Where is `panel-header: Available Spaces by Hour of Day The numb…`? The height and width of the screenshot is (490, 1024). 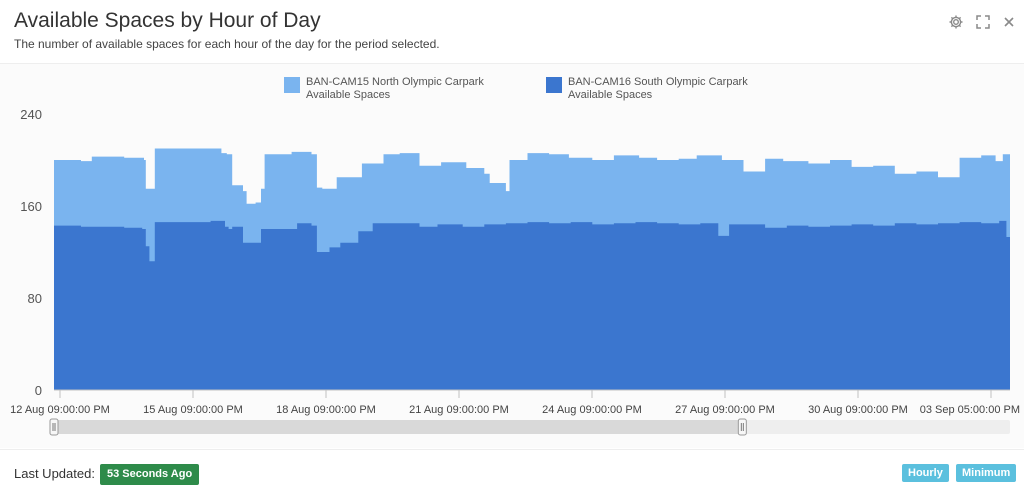
panel-header: Available Spaces by Hour of Day The numb… is located at coordinates (512, 31).